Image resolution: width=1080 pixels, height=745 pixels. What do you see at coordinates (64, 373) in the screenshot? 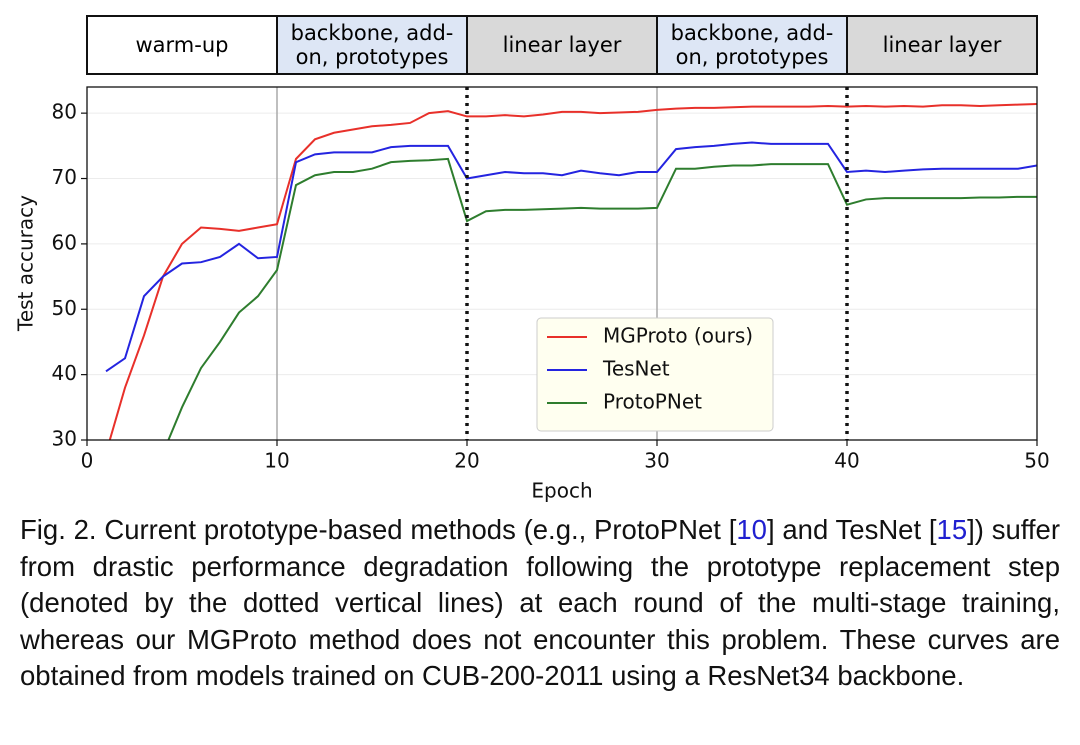
I see `y-tick-label: 40` at bounding box center [64, 373].